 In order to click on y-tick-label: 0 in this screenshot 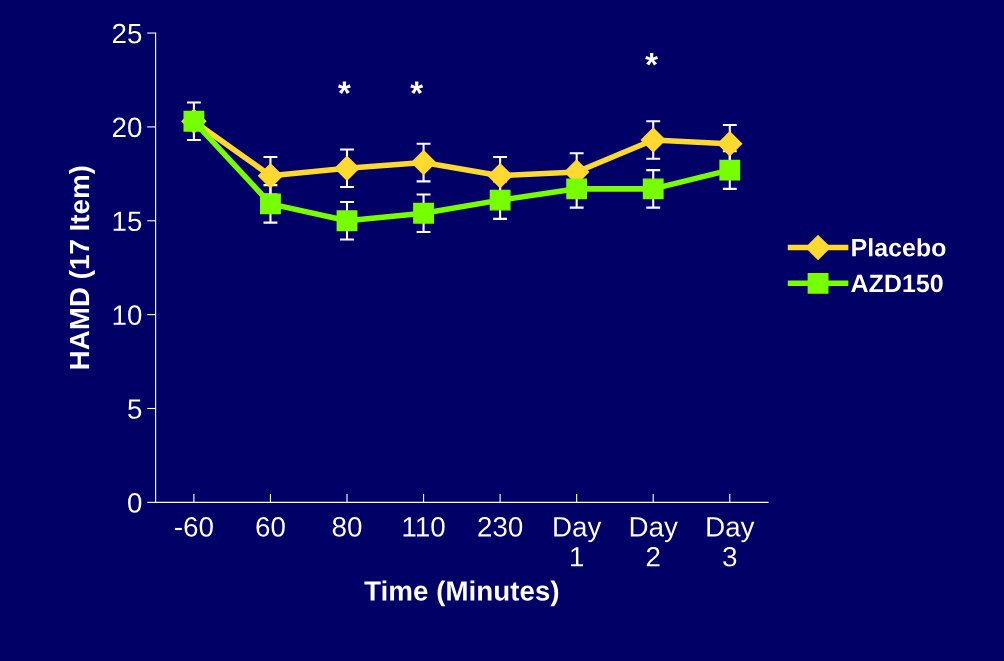, I will do `click(135, 503)`.